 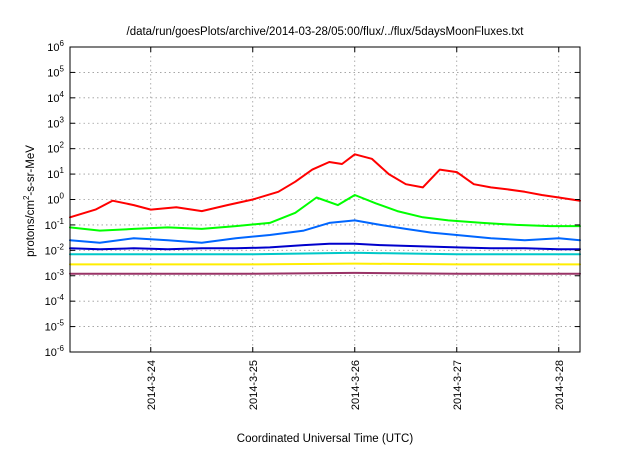 What do you see at coordinates (31, 170) in the screenshot?
I see `y-axis-label-suffix: -s-sr-MeV` at bounding box center [31, 170].